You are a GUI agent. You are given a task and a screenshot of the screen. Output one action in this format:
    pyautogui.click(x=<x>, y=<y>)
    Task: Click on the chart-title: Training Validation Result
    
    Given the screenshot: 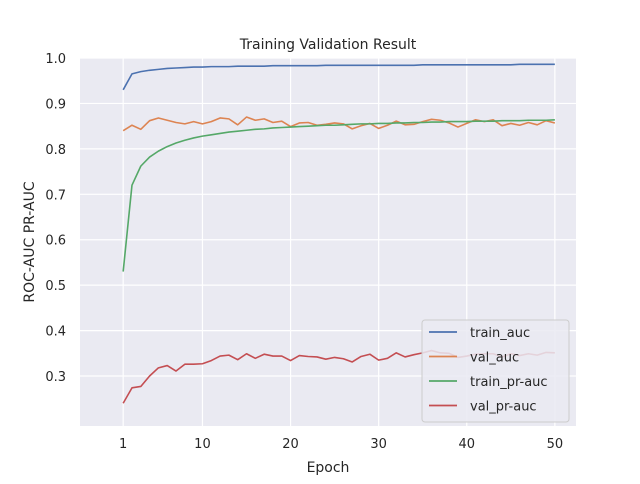 What is the action you would take?
    pyautogui.click(x=328, y=45)
    